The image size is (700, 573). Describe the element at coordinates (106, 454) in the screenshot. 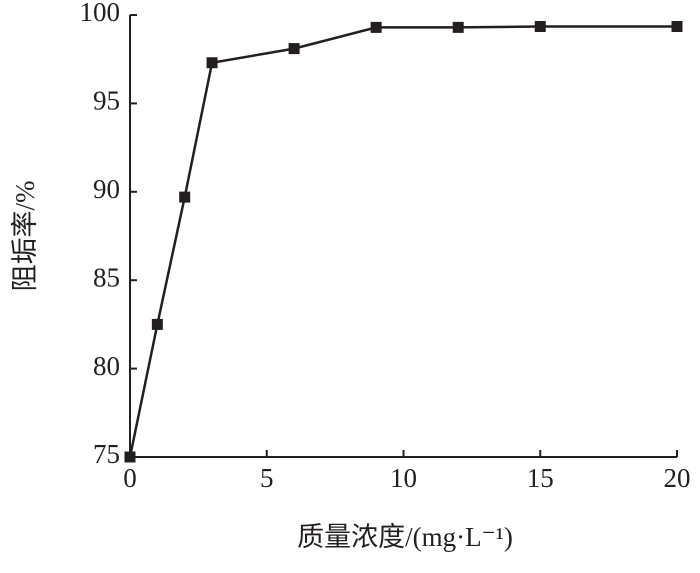

I see `y-tick-label: 75` at that location.